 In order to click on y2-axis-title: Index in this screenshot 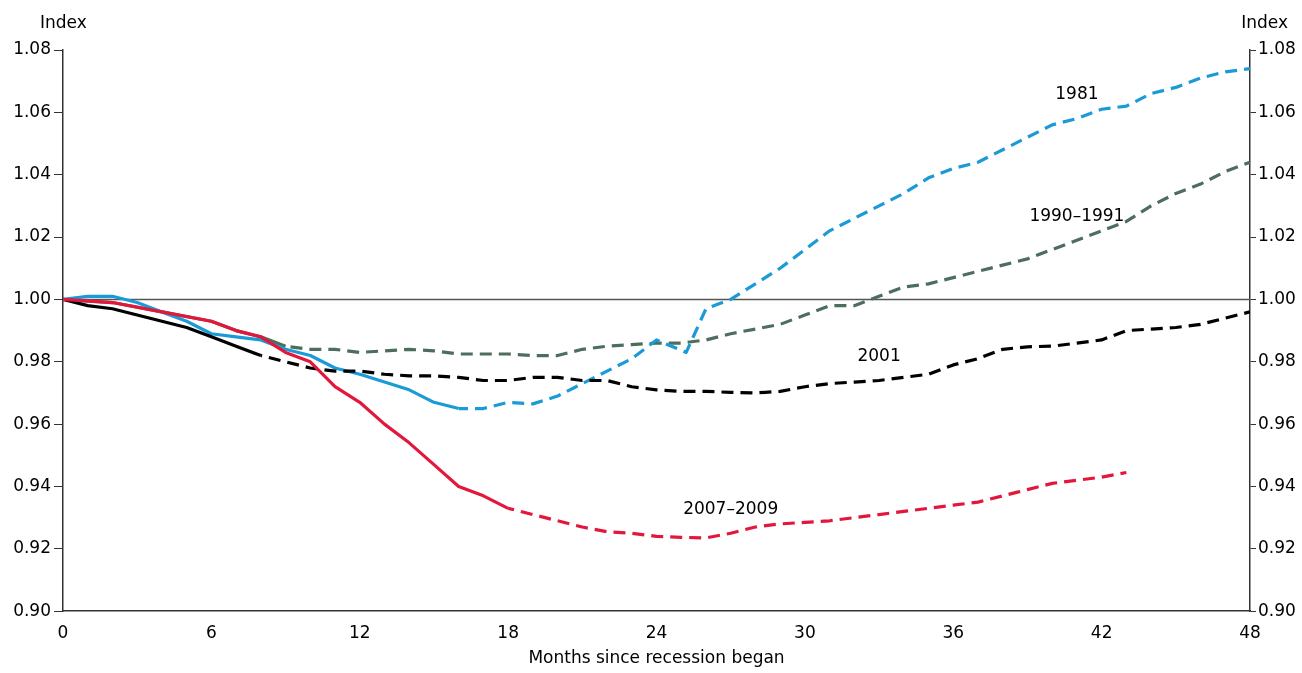, I will do `click(1264, 22)`.